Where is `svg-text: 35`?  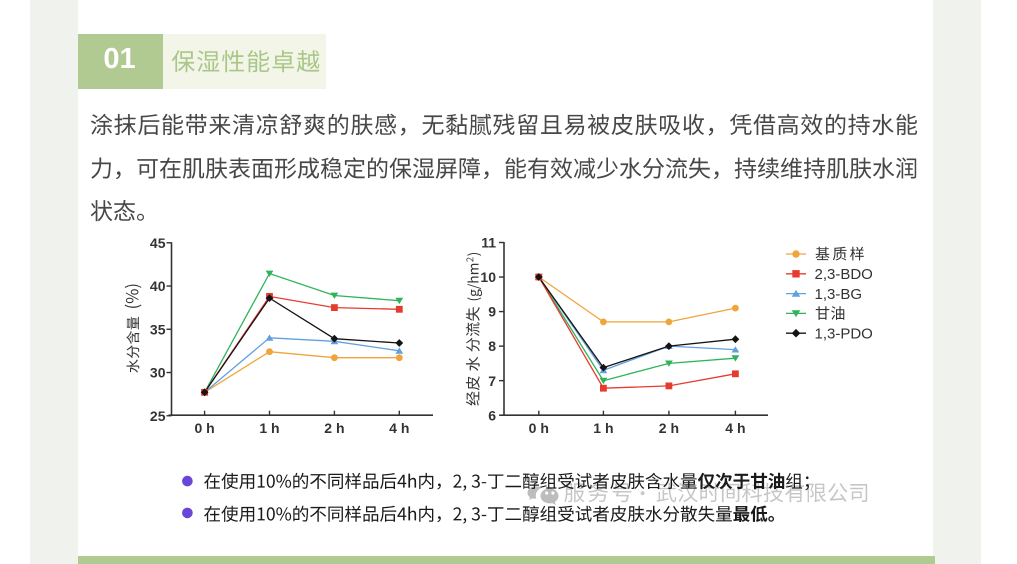 svg-text: 35 is located at coordinates (158, 329).